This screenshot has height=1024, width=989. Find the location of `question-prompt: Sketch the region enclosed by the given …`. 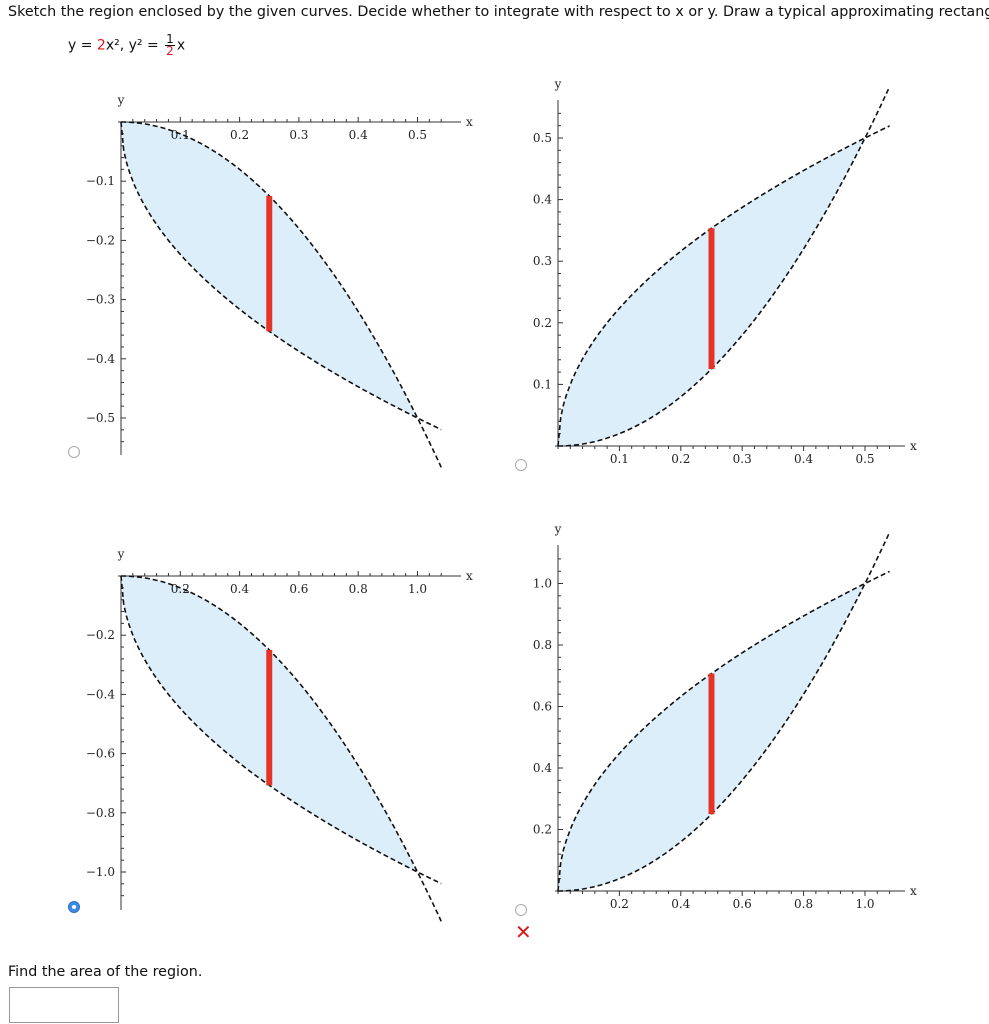

question-prompt: Sketch the region enclosed by the given … is located at coordinates (498, 12).